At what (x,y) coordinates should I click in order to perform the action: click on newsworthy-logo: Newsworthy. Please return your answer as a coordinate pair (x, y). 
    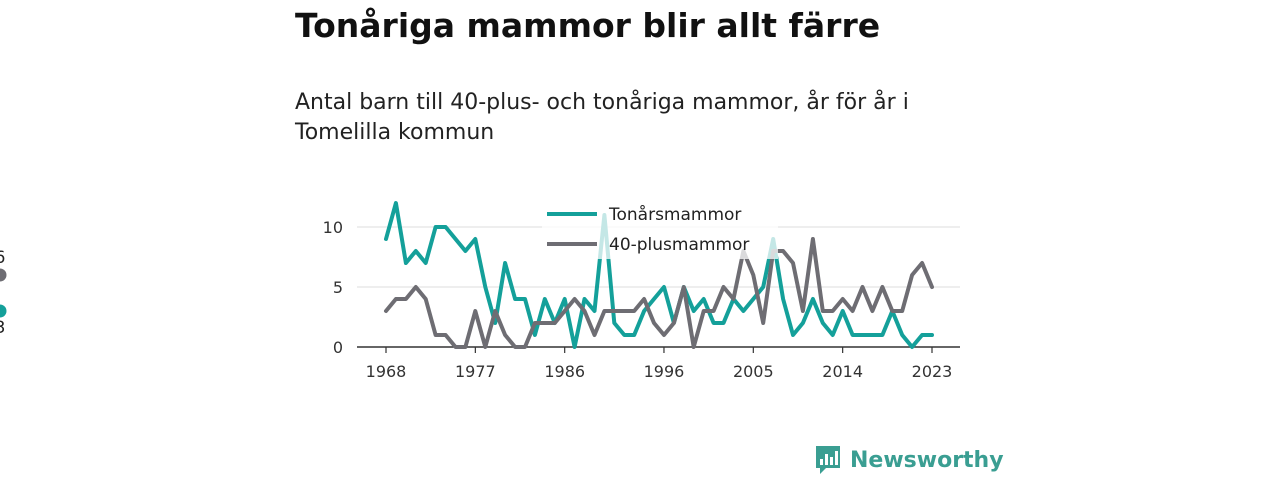
    Looking at the image, I should click on (909, 460).